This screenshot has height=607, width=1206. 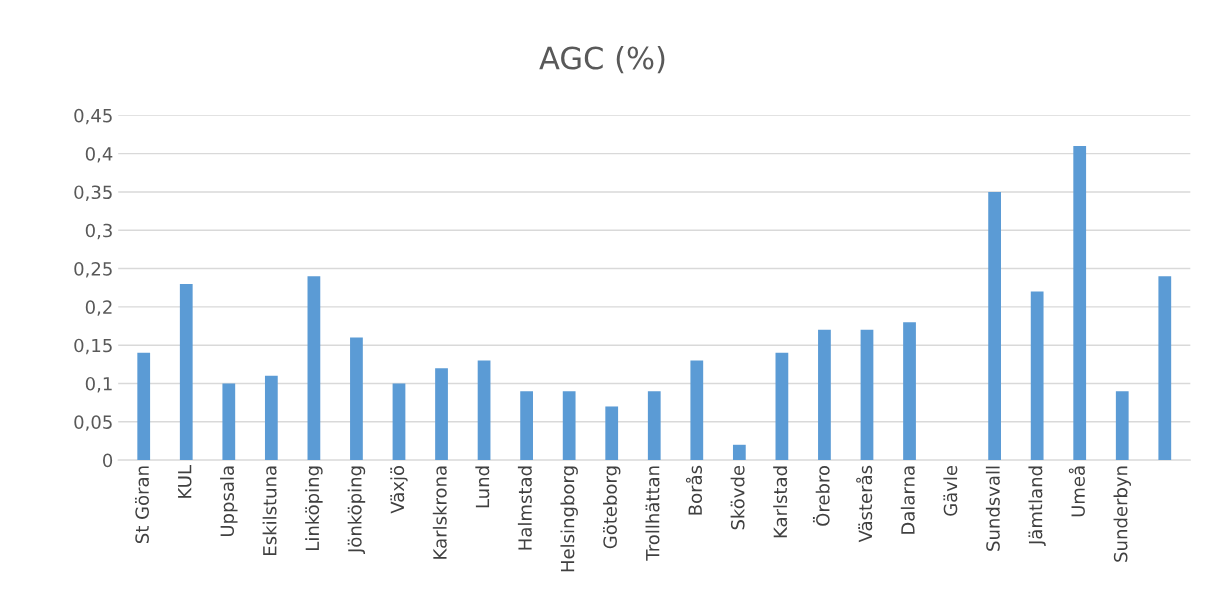 What do you see at coordinates (93, 116) in the screenshot?
I see `y-tick-label: 0,45` at bounding box center [93, 116].